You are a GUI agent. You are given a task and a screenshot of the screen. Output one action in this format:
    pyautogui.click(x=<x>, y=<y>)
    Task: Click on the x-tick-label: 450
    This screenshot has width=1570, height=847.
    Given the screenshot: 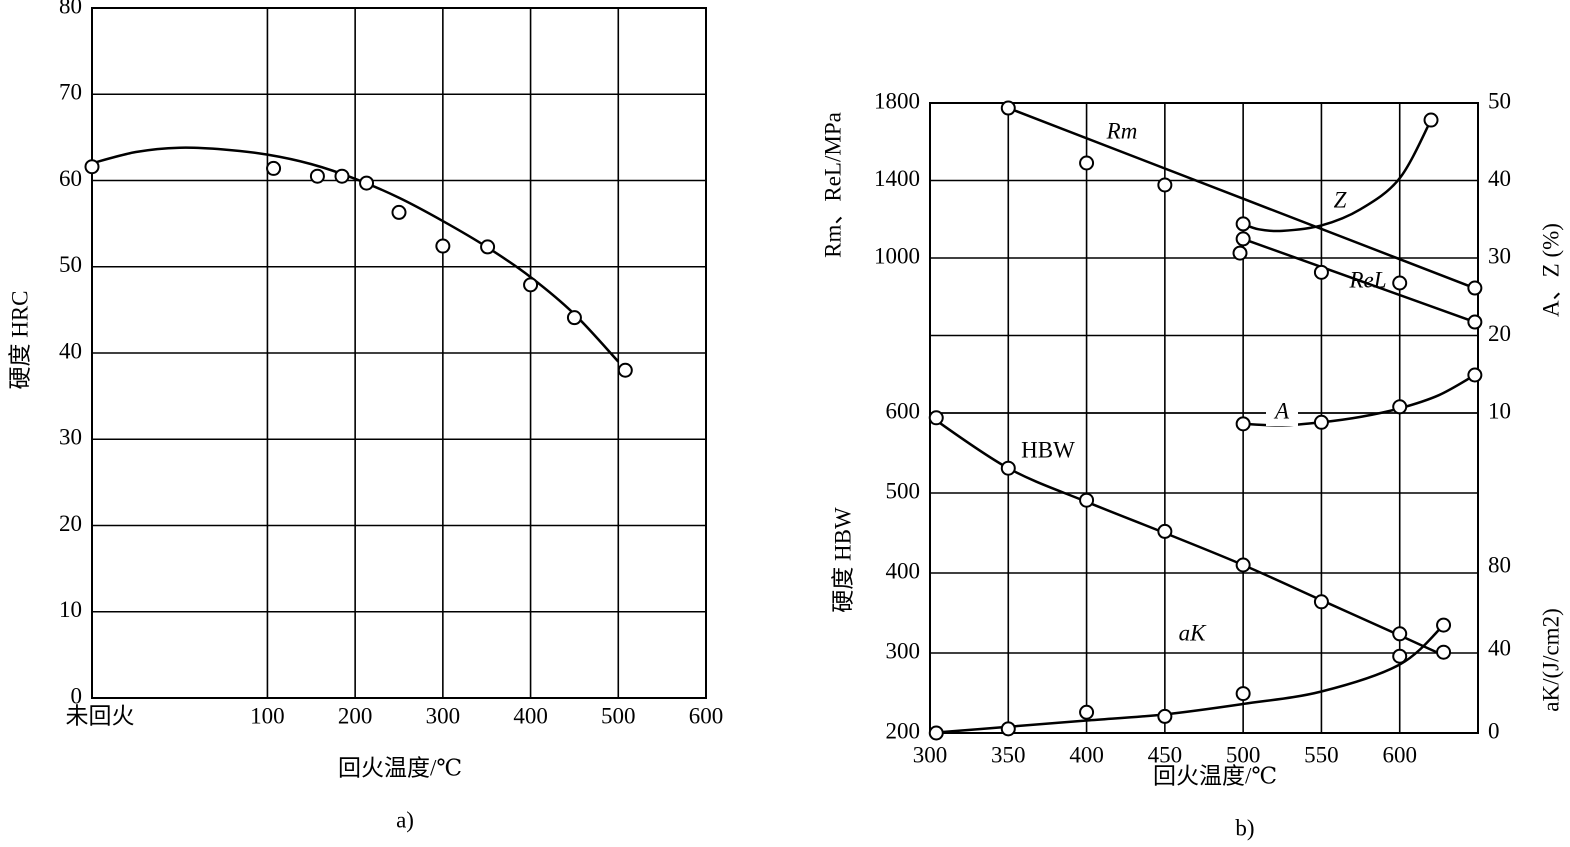 What is the action you would take?
    pyautogui.click(x=1165, y=754)
    